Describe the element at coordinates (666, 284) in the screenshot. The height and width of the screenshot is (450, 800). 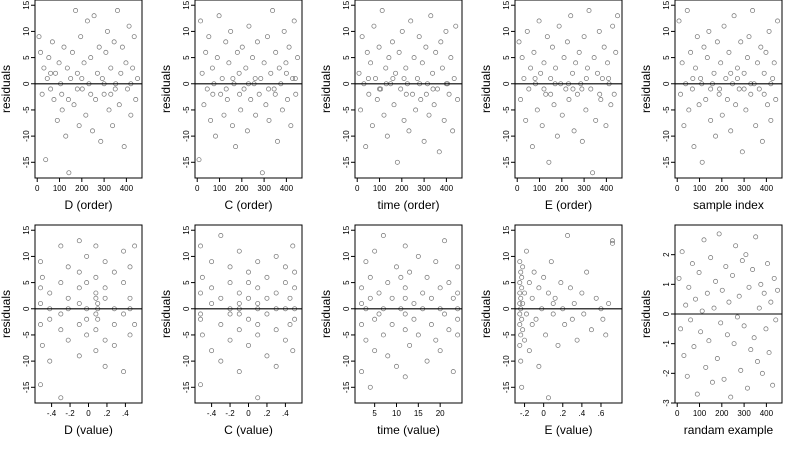
I see `y-tick-label: 1` at that location.